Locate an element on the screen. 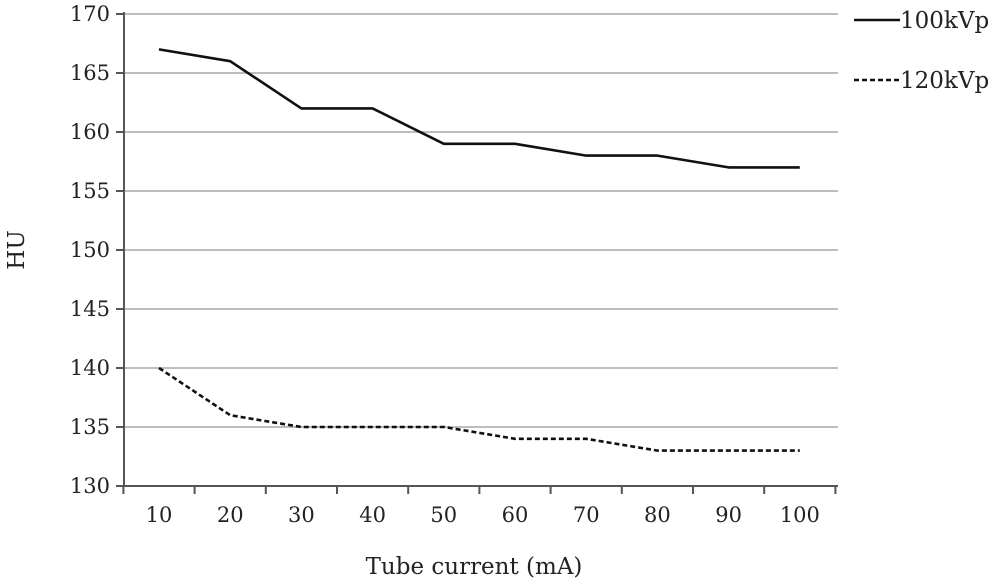 This screenshot has width=1000, height=582. x-tick-label-10: 10 is located at coordinates (159, 515).